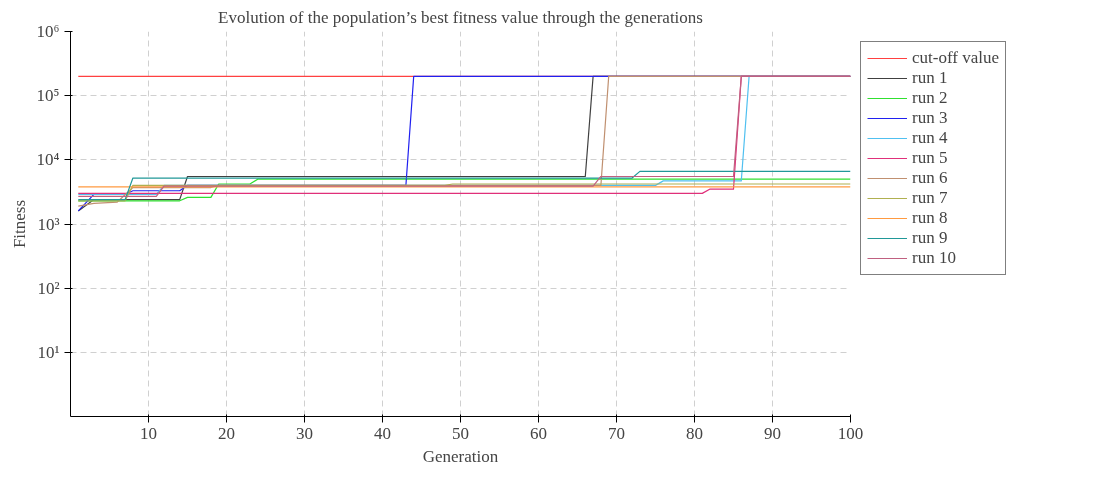 This screenshot has width=1103, height=502. Describe the element at coordinates (930, 78) in the screenshot. I see `legend-label: run 1` at that location.